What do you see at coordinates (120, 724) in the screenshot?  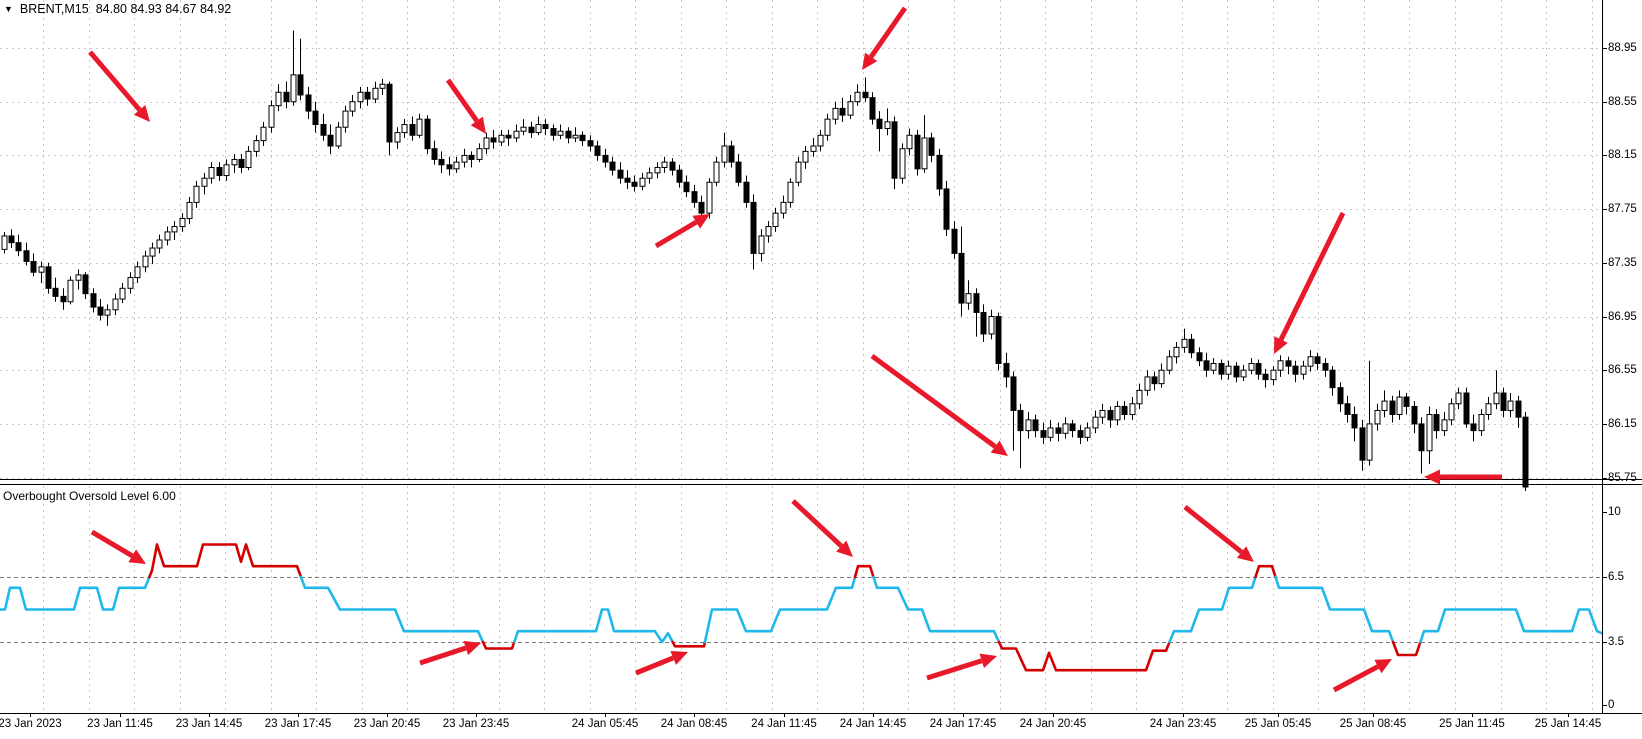 I see `time-axis-label: 23 Jan 11:45` at bounding box center [120, 724].